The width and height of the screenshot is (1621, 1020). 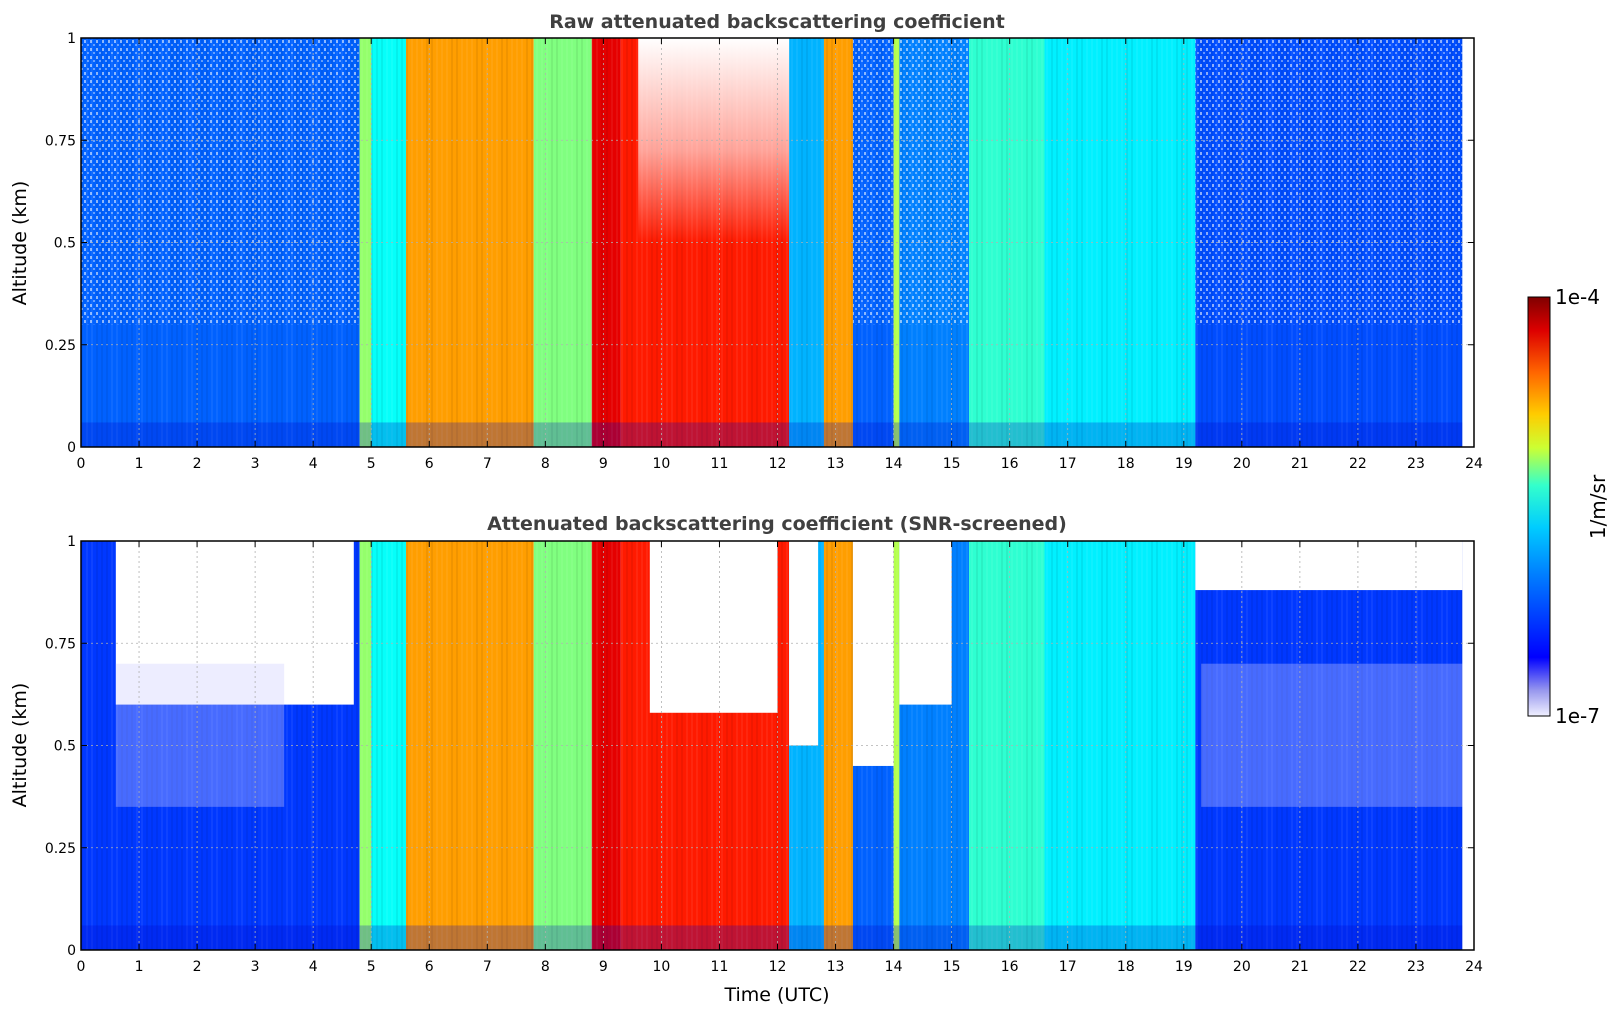 I want to click on colorbar-max-label: 1e-4, so click(x=1577, y=297).